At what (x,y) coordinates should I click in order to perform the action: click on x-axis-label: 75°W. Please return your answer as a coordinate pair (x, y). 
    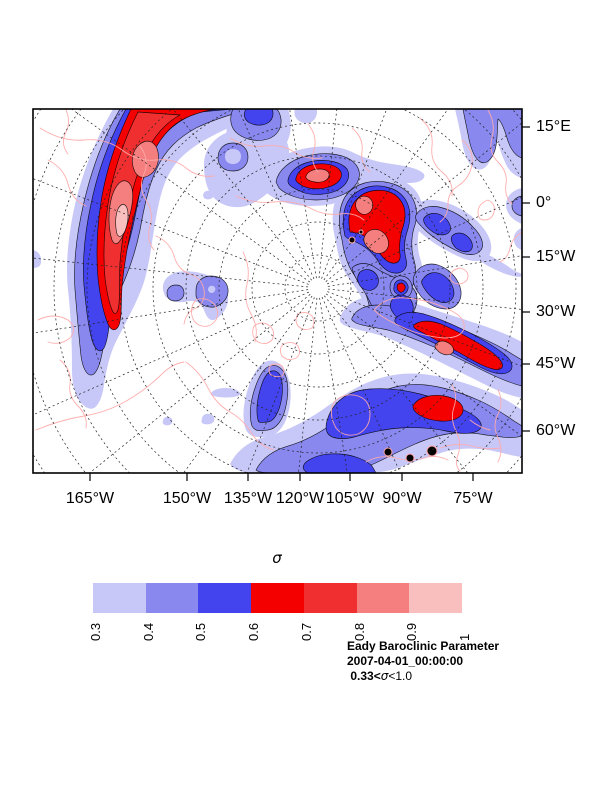
    Looking at the image, I should click on (473, 498).